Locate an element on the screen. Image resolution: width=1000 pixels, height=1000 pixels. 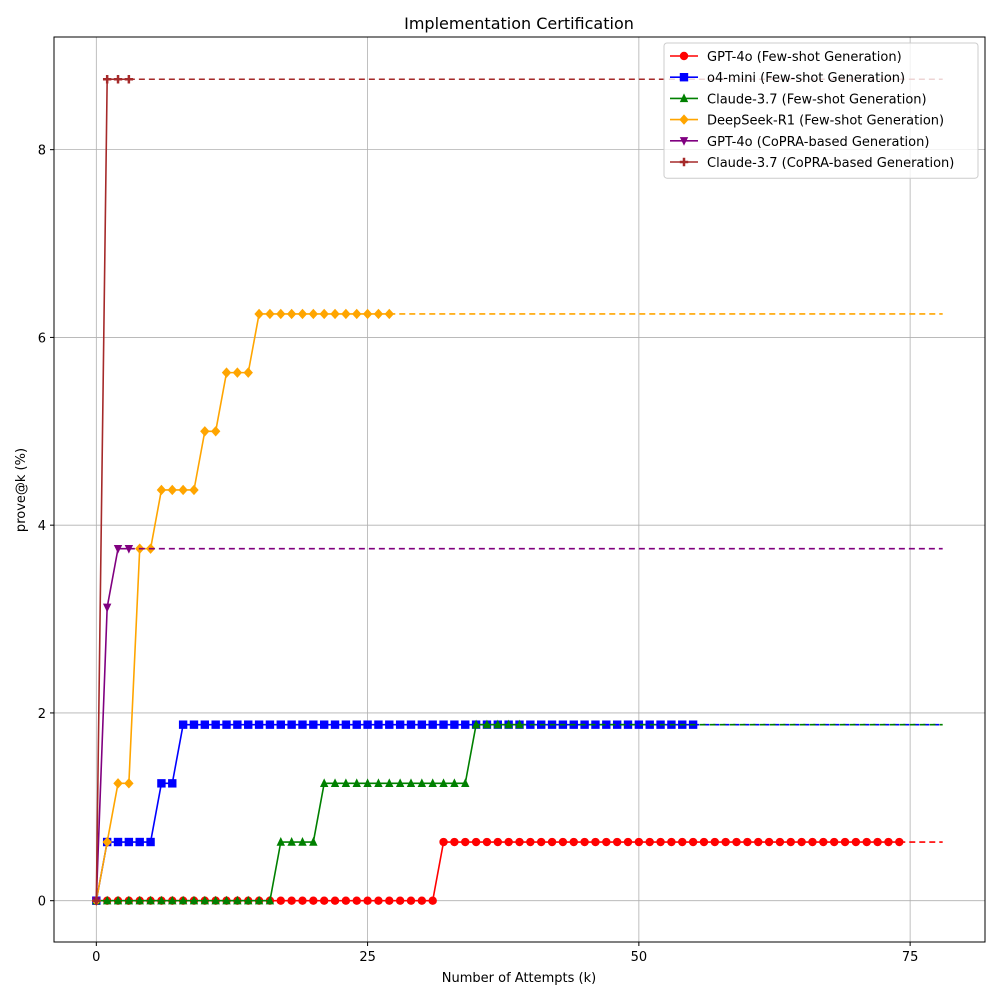
x-tick-label: 0 is located at coordinates (96, 957).